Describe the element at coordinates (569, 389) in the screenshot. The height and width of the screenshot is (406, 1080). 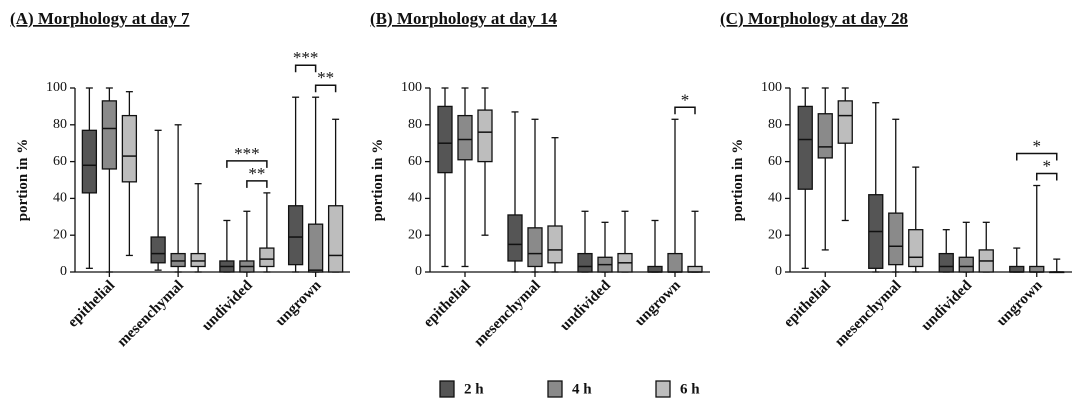
I see `legend: 2 h 4 h 6 h` at that location.